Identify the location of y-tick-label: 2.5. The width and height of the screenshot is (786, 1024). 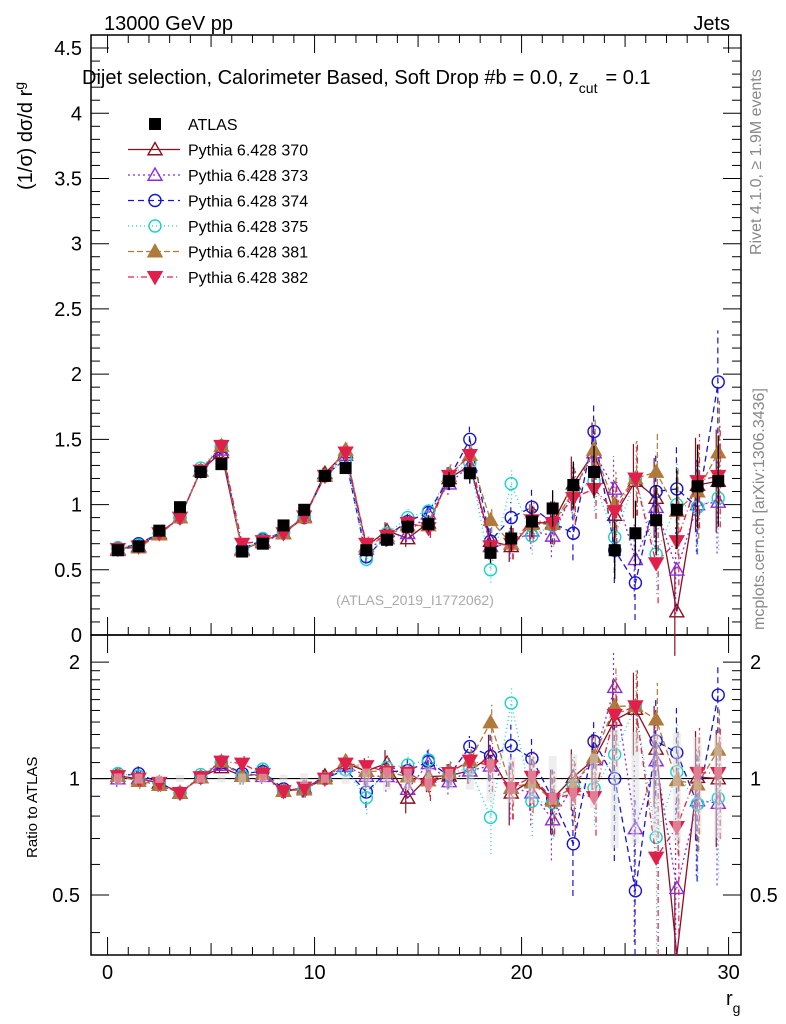
(68, 310).